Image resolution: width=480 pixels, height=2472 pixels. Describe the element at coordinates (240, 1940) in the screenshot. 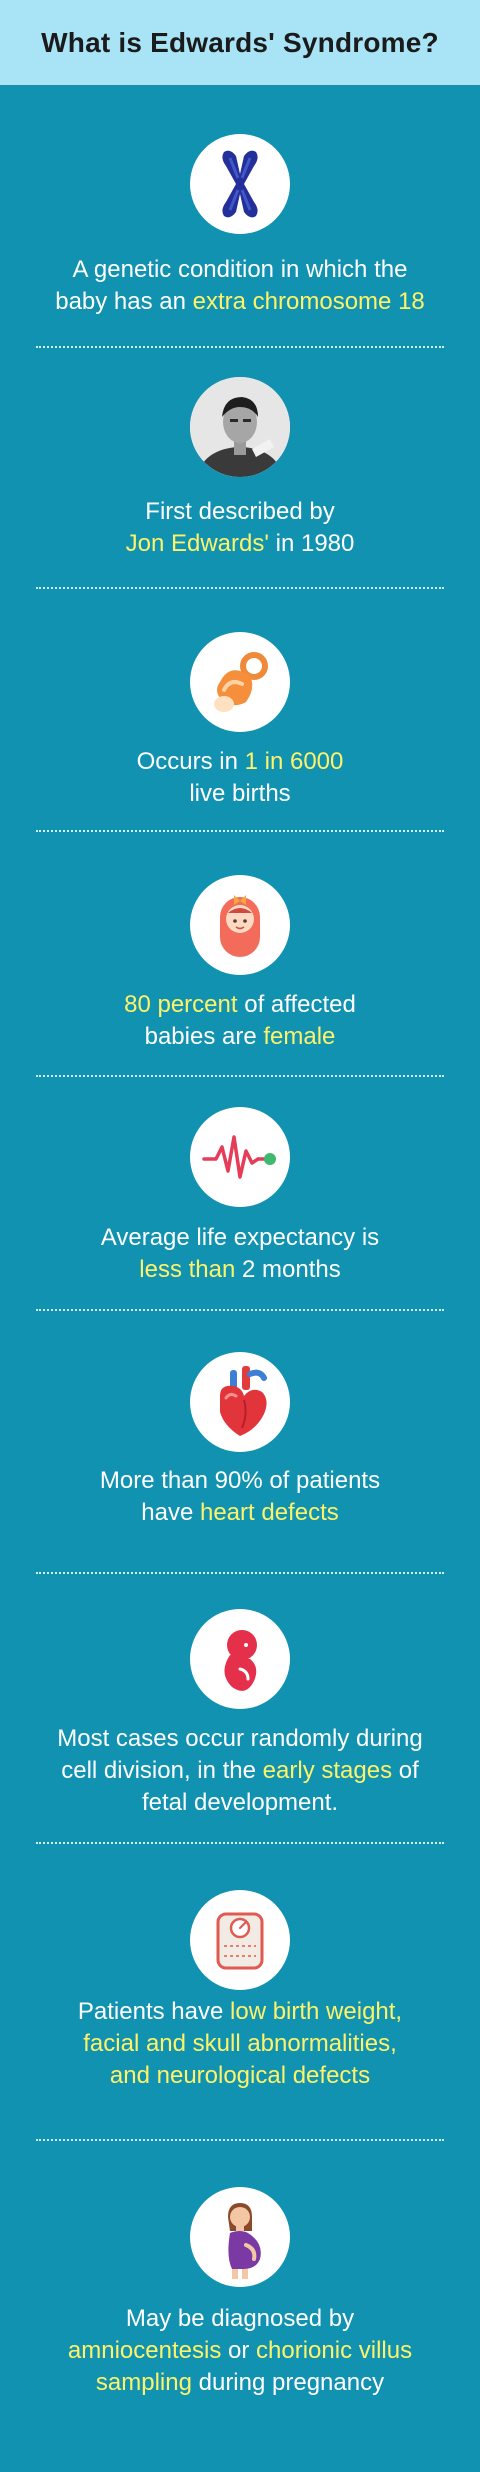

I see `weighing-scale-icon` at that location.